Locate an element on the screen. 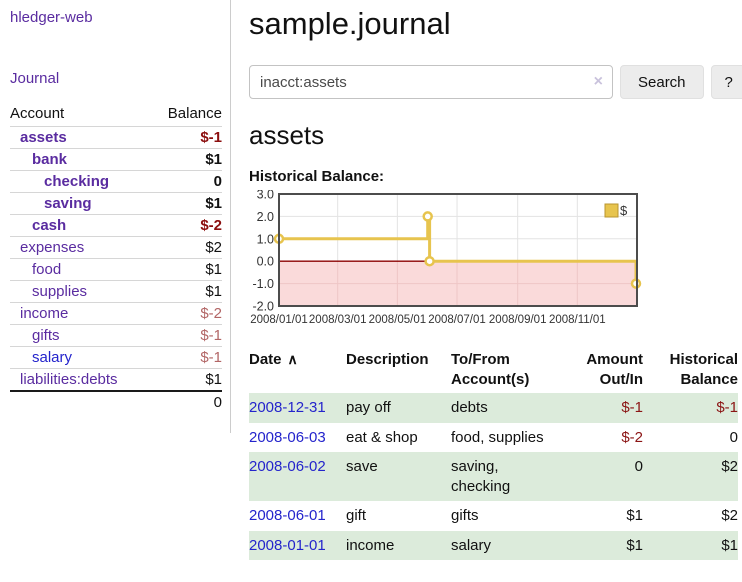  account-row: expenses $2 is located at coordinates (116, 247).